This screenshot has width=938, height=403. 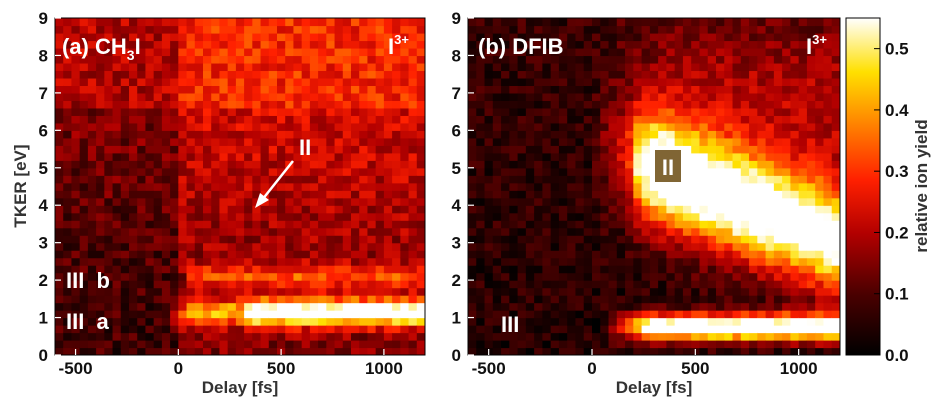 I want to click on annotations-a: II III b III a, so click(x=188, y=234).